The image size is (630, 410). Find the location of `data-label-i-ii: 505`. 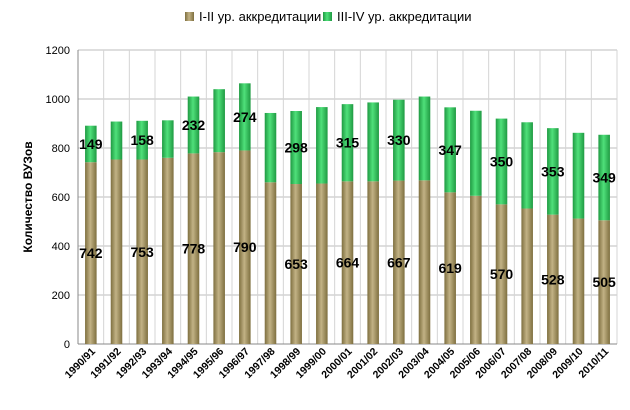

data-label-i-ii: 505 is located at coordinates (604, 282).